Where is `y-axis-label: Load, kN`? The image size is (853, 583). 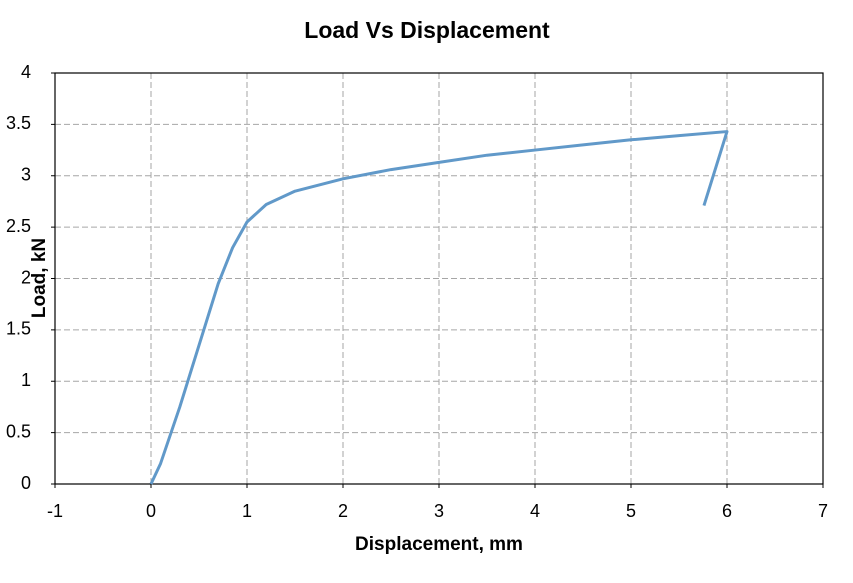
y-axis-label: Load, kN is located at coordinates (39, 278).